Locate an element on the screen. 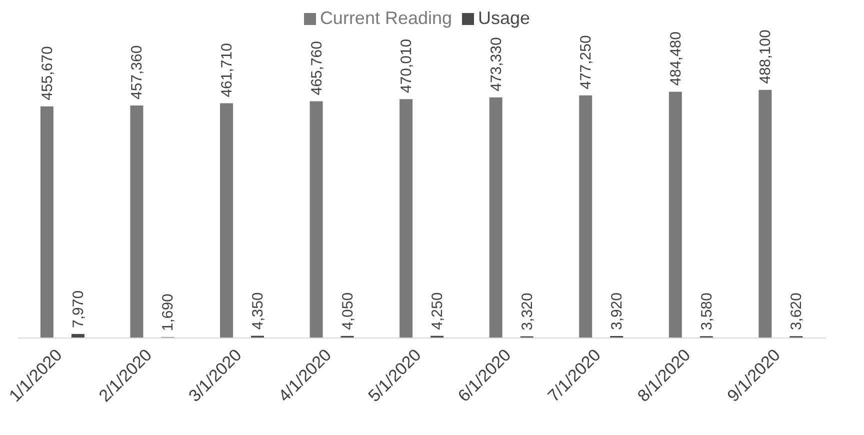 Image resolution: width=864 pixels, height=435 pixels. data-label: 465,760 is located at coordinates (317, 68).